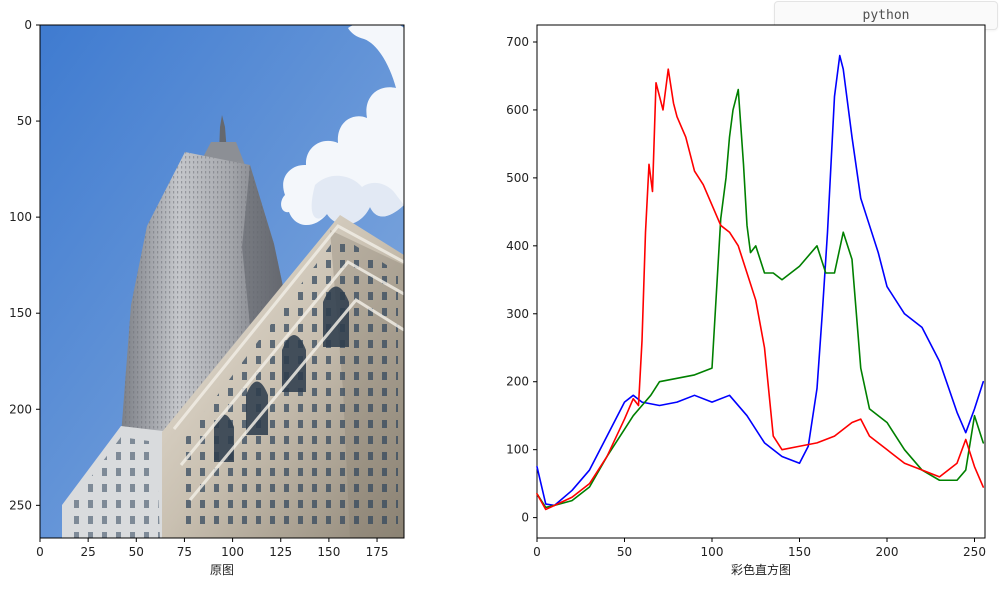 This screenshot has height=596, width=1005. I want to click on image-y-axis: 0 50 100 150 200 250, so click(24, 265).